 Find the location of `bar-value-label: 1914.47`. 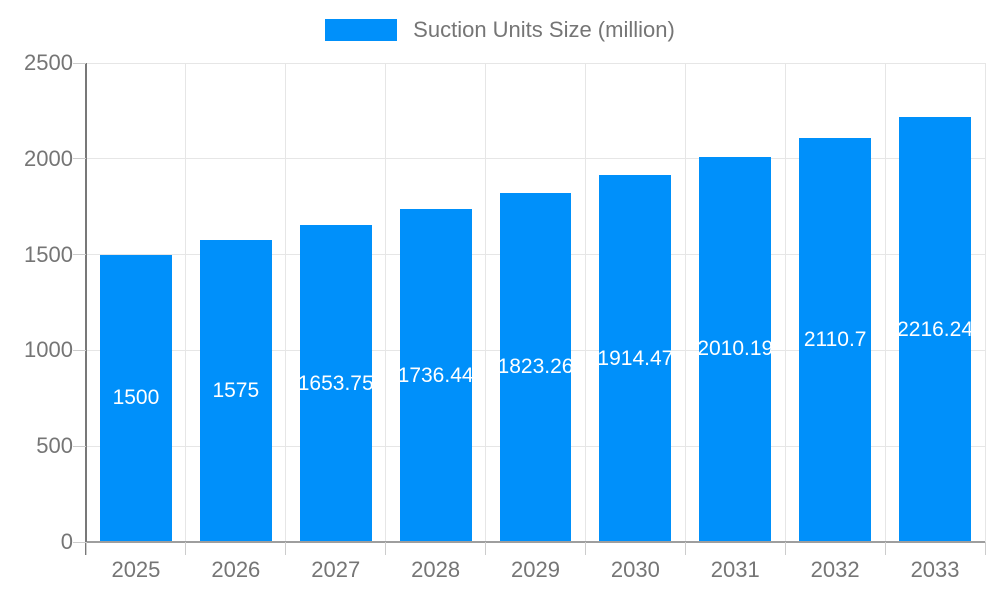

bar-value-label: 1914.47 is located at coordinates (635, 358).